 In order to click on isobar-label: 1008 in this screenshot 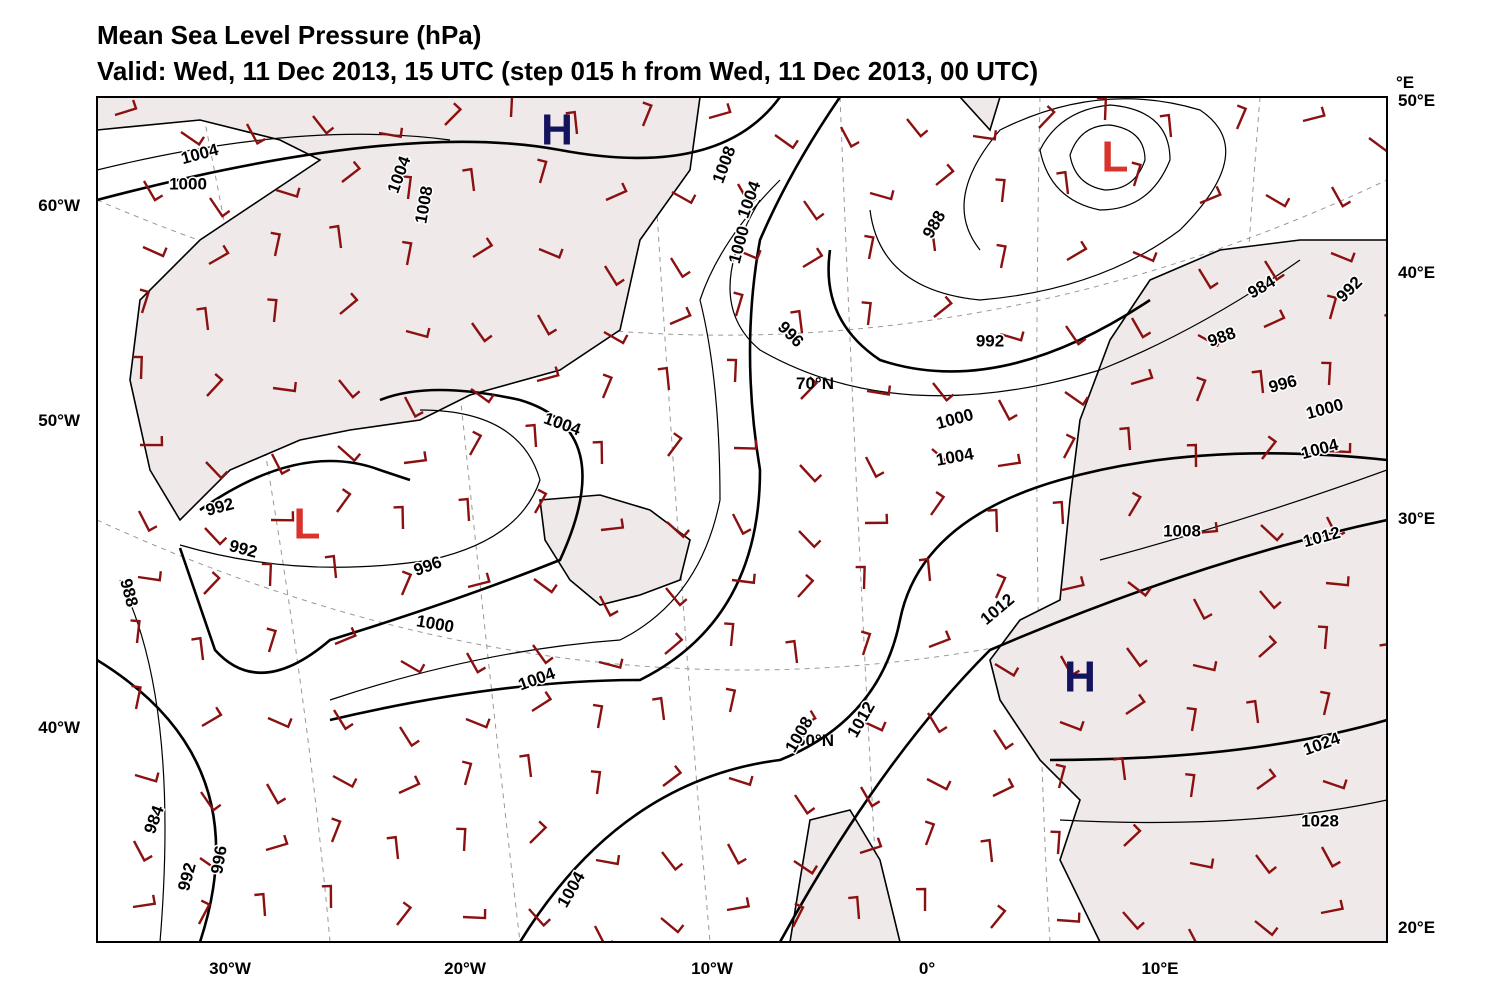, I will do `click(1182, 530)`.